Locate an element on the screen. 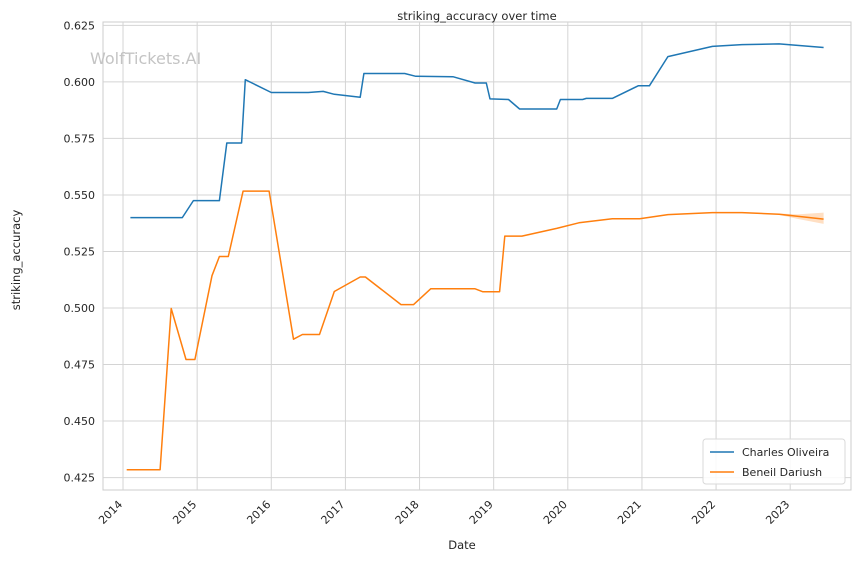 The width and height of the screenshot is (860, 561). x-tick-label: 2019 is located at coordinates (481, 512).